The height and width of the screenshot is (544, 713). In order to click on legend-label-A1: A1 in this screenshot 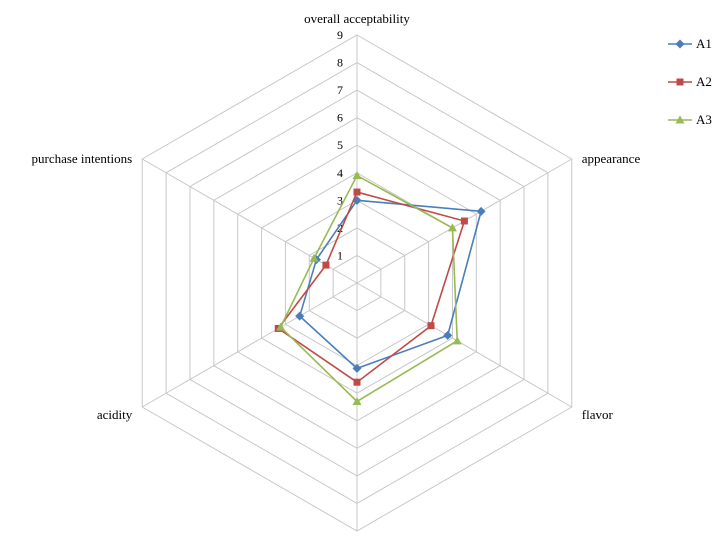, I will do `click(704, 43)`.